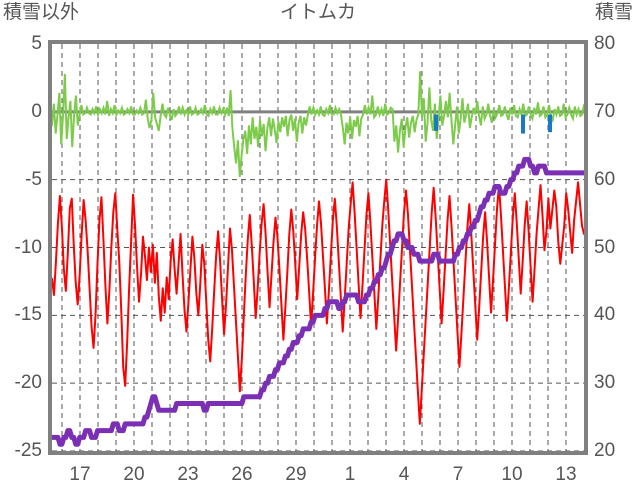 The image size is (636, 501). What do you see at coordinates (36, 111) in the screenshot?
I see `y-axis-tick-label: 0` at bounding box center [36, 111].